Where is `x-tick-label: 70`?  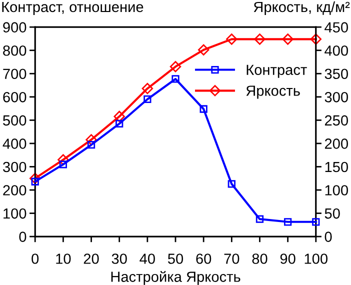 x-tick-label: 70 is located at coordinates (232, 259).